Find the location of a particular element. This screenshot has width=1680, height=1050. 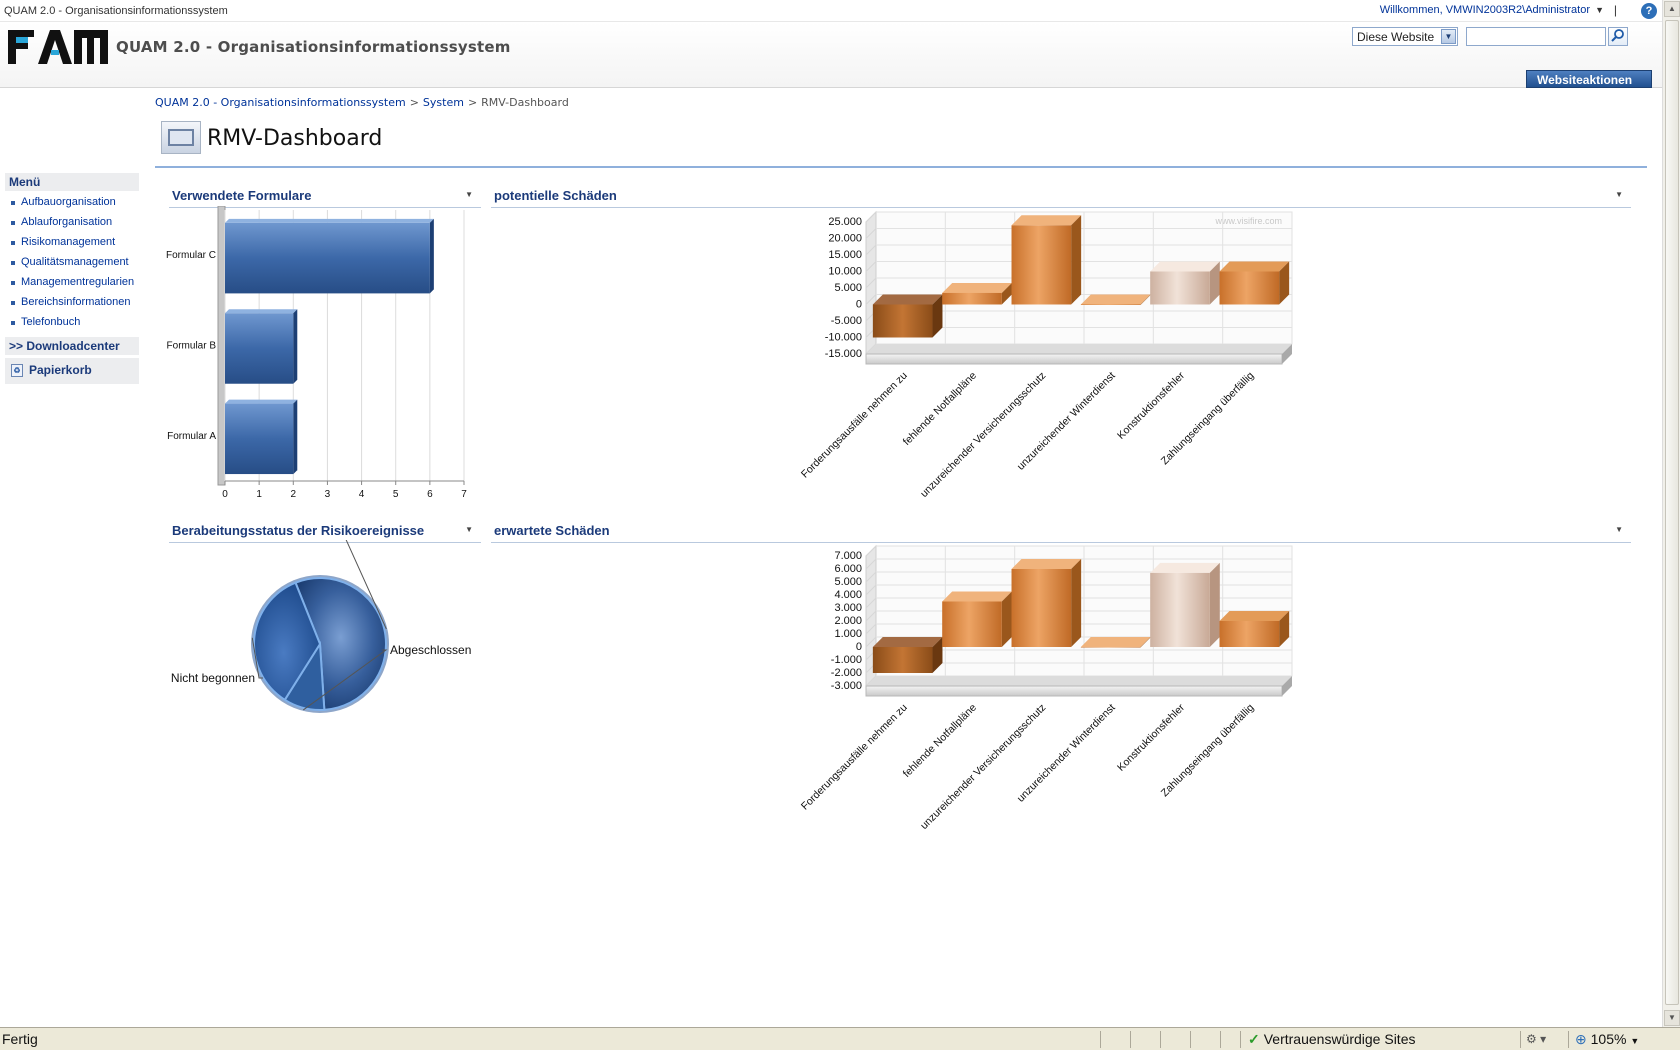

checkmark-icon: ✓ is located at coordinates (1254, 1039).